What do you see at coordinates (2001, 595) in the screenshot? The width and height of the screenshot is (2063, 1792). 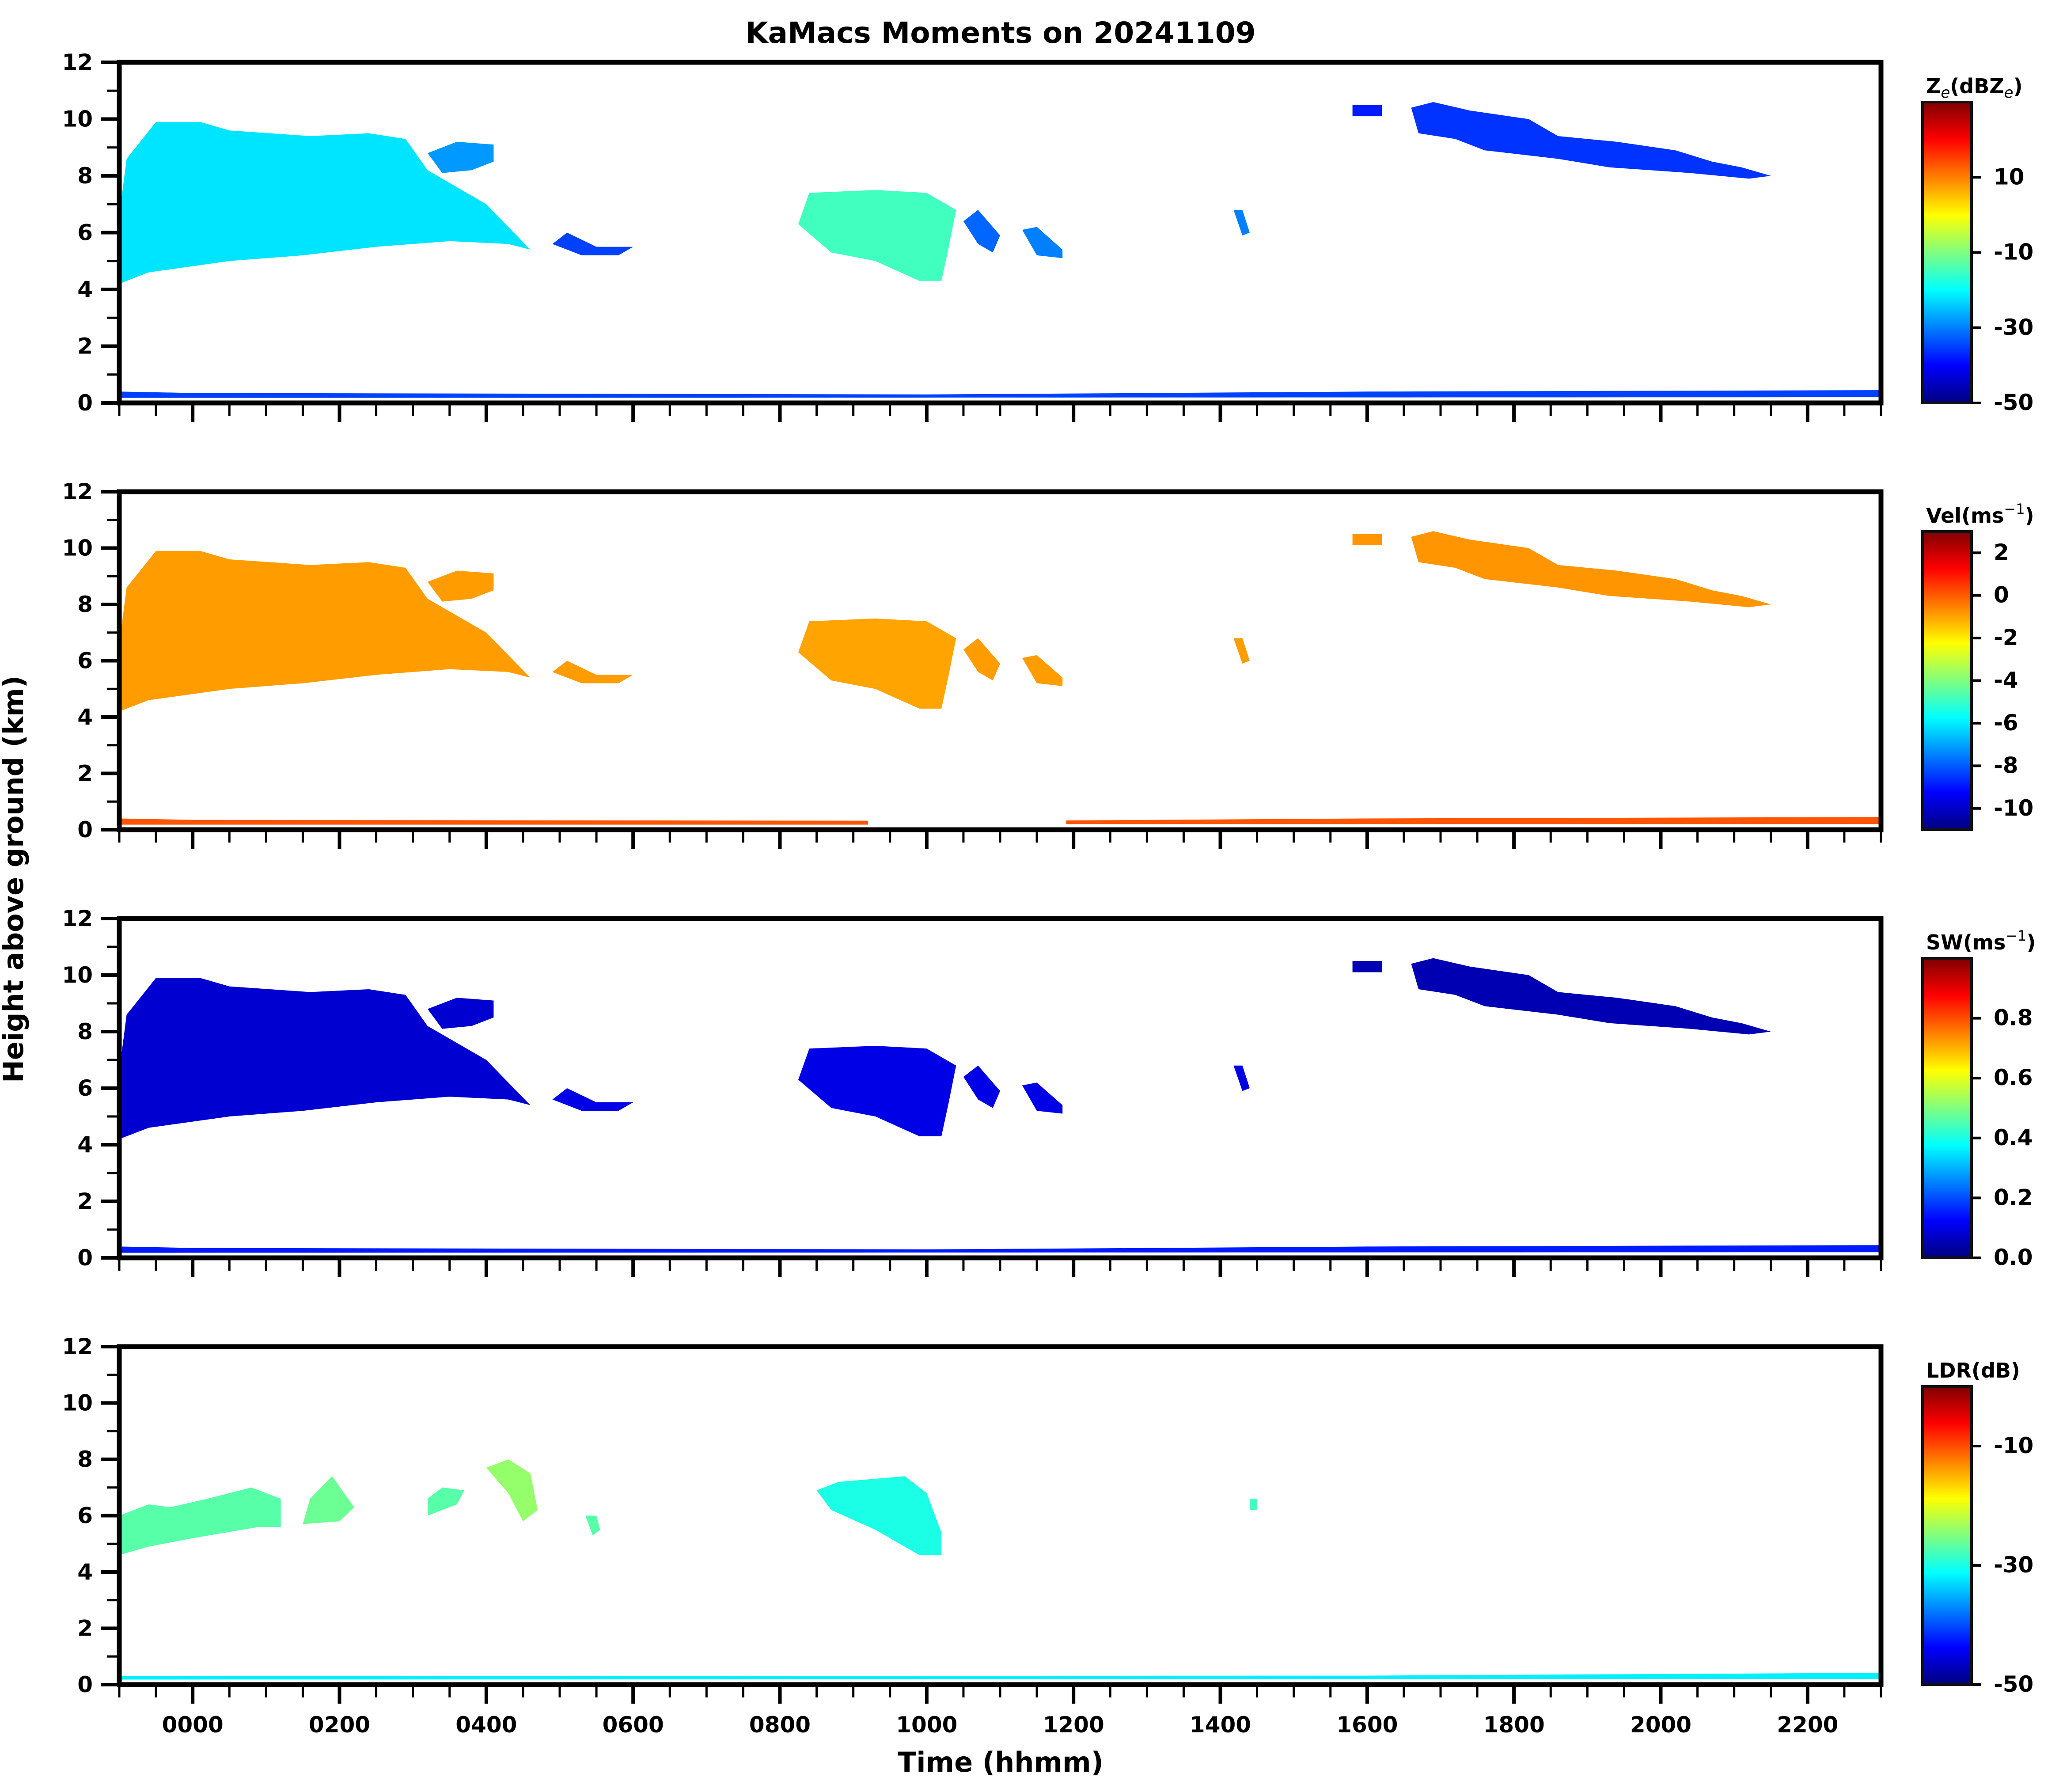 I see `colorbar-tick-label: 0` at bounding box center [2001, 595].